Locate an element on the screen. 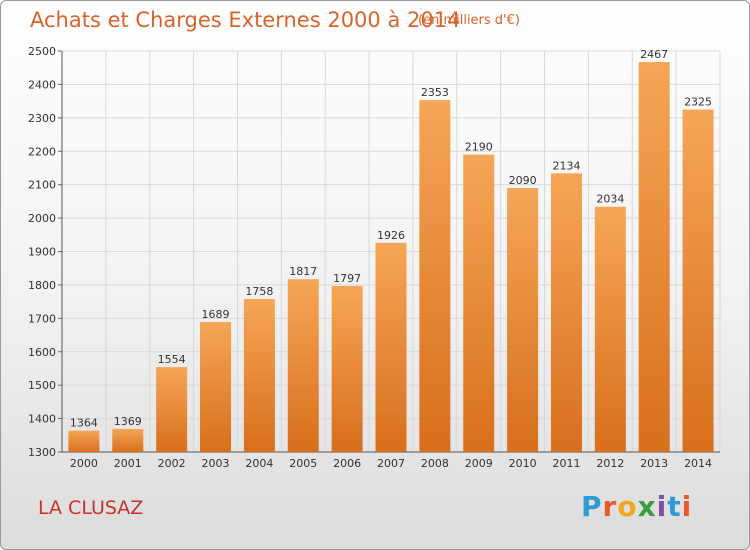  x-tick-label: 2003 is located at coordinates (216, 463).